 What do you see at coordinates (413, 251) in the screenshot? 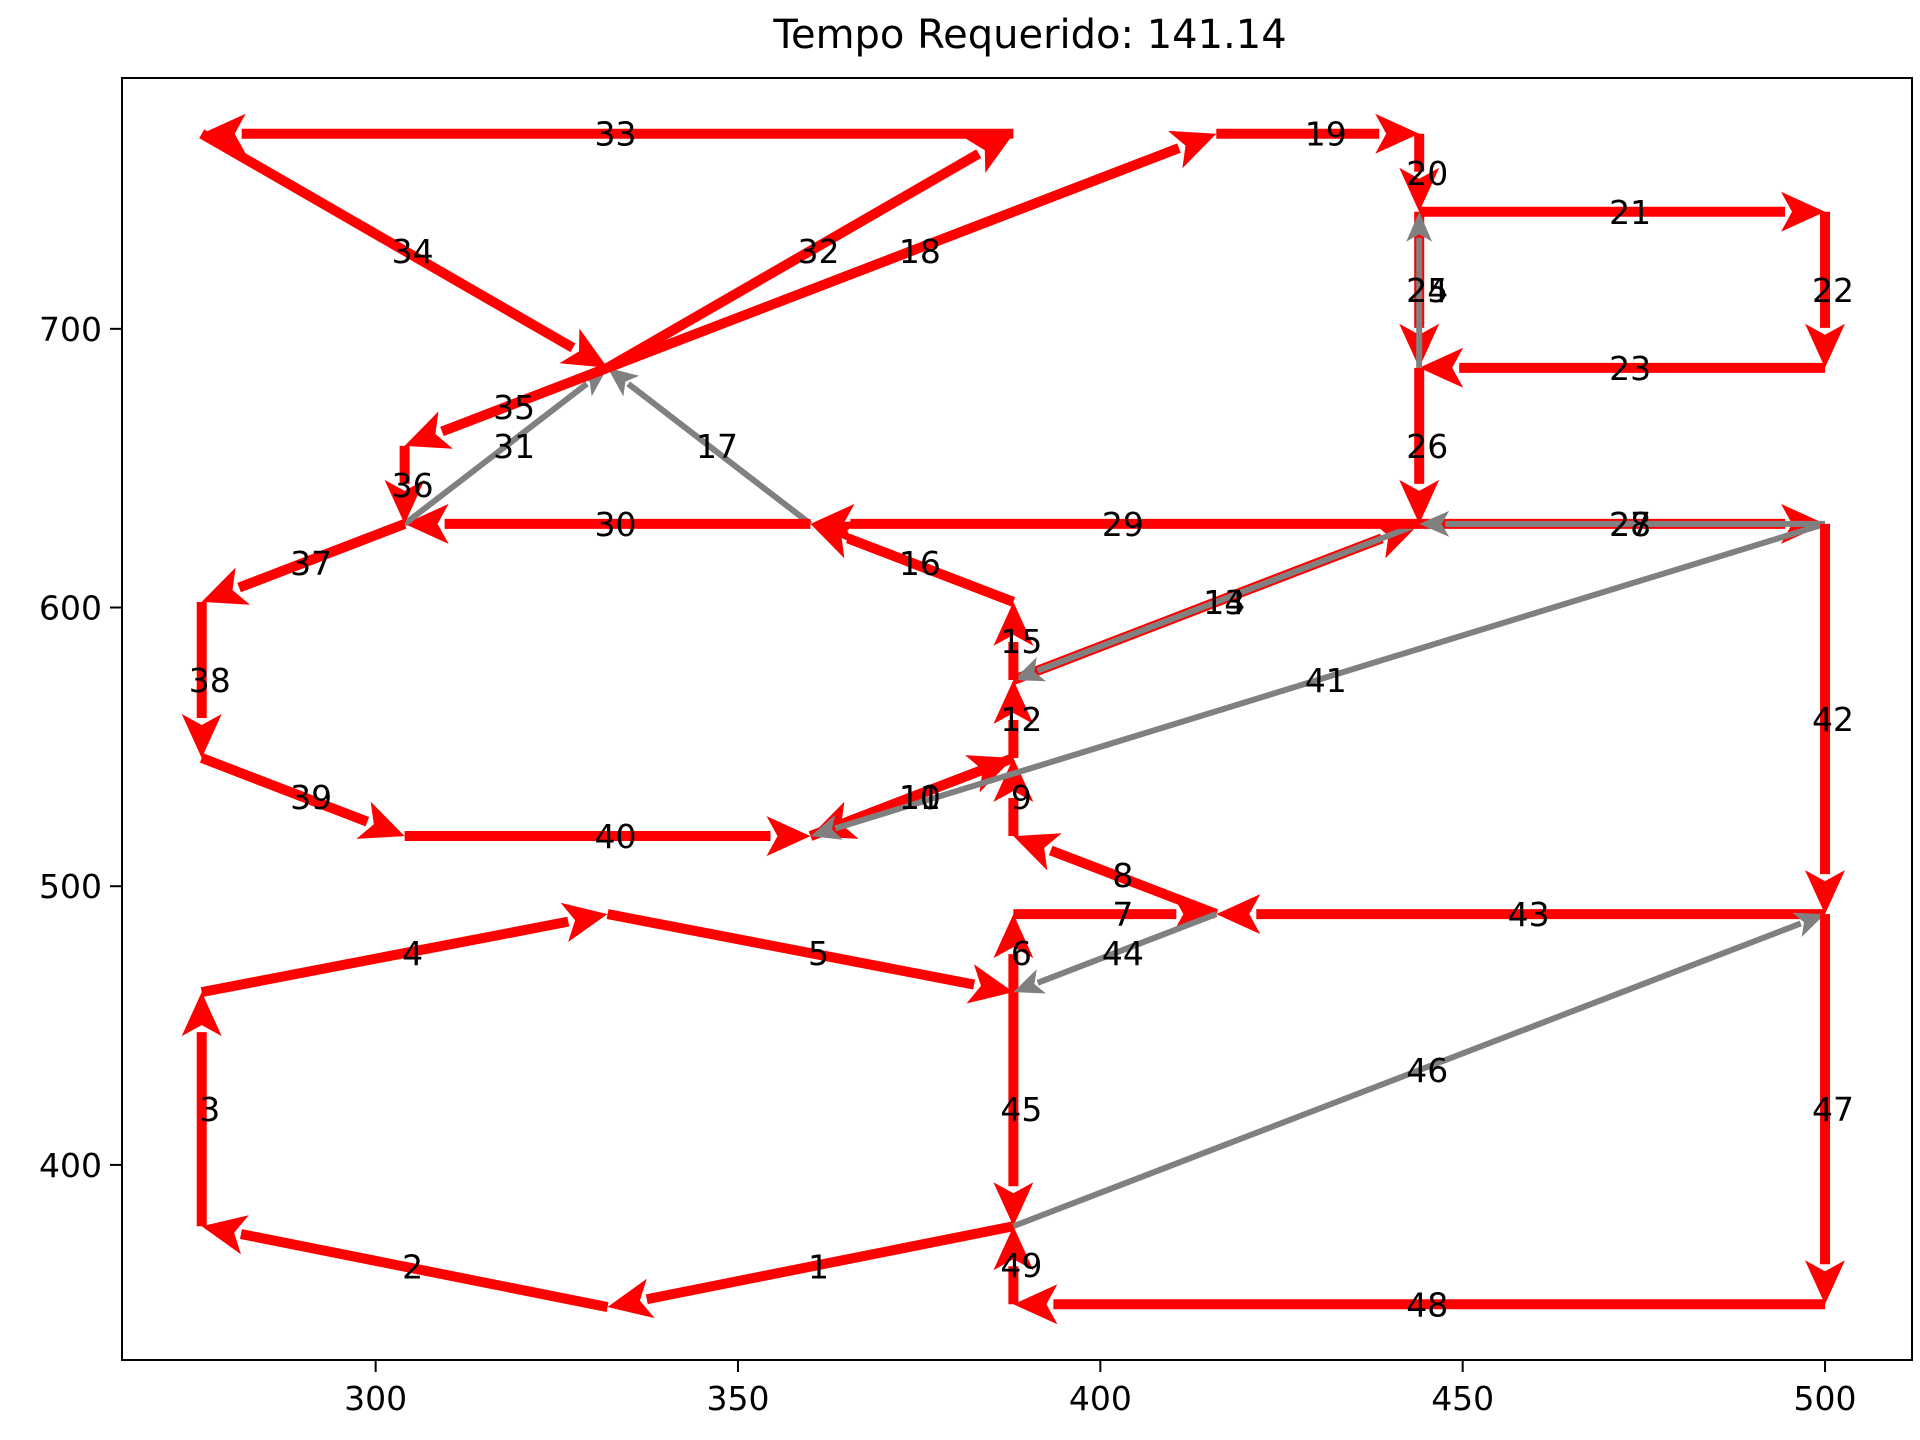
I see `segment-label-34: 34` at bounding box center [413, 251].